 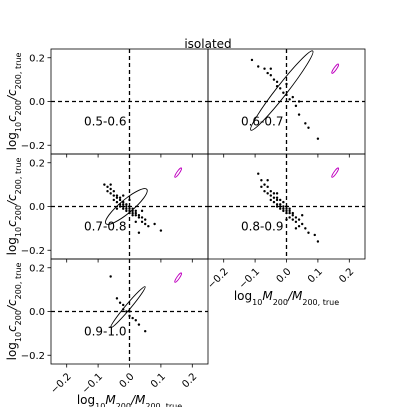 I want to click on panel-label: 0.8-0.9, so click(x=262, y=227).